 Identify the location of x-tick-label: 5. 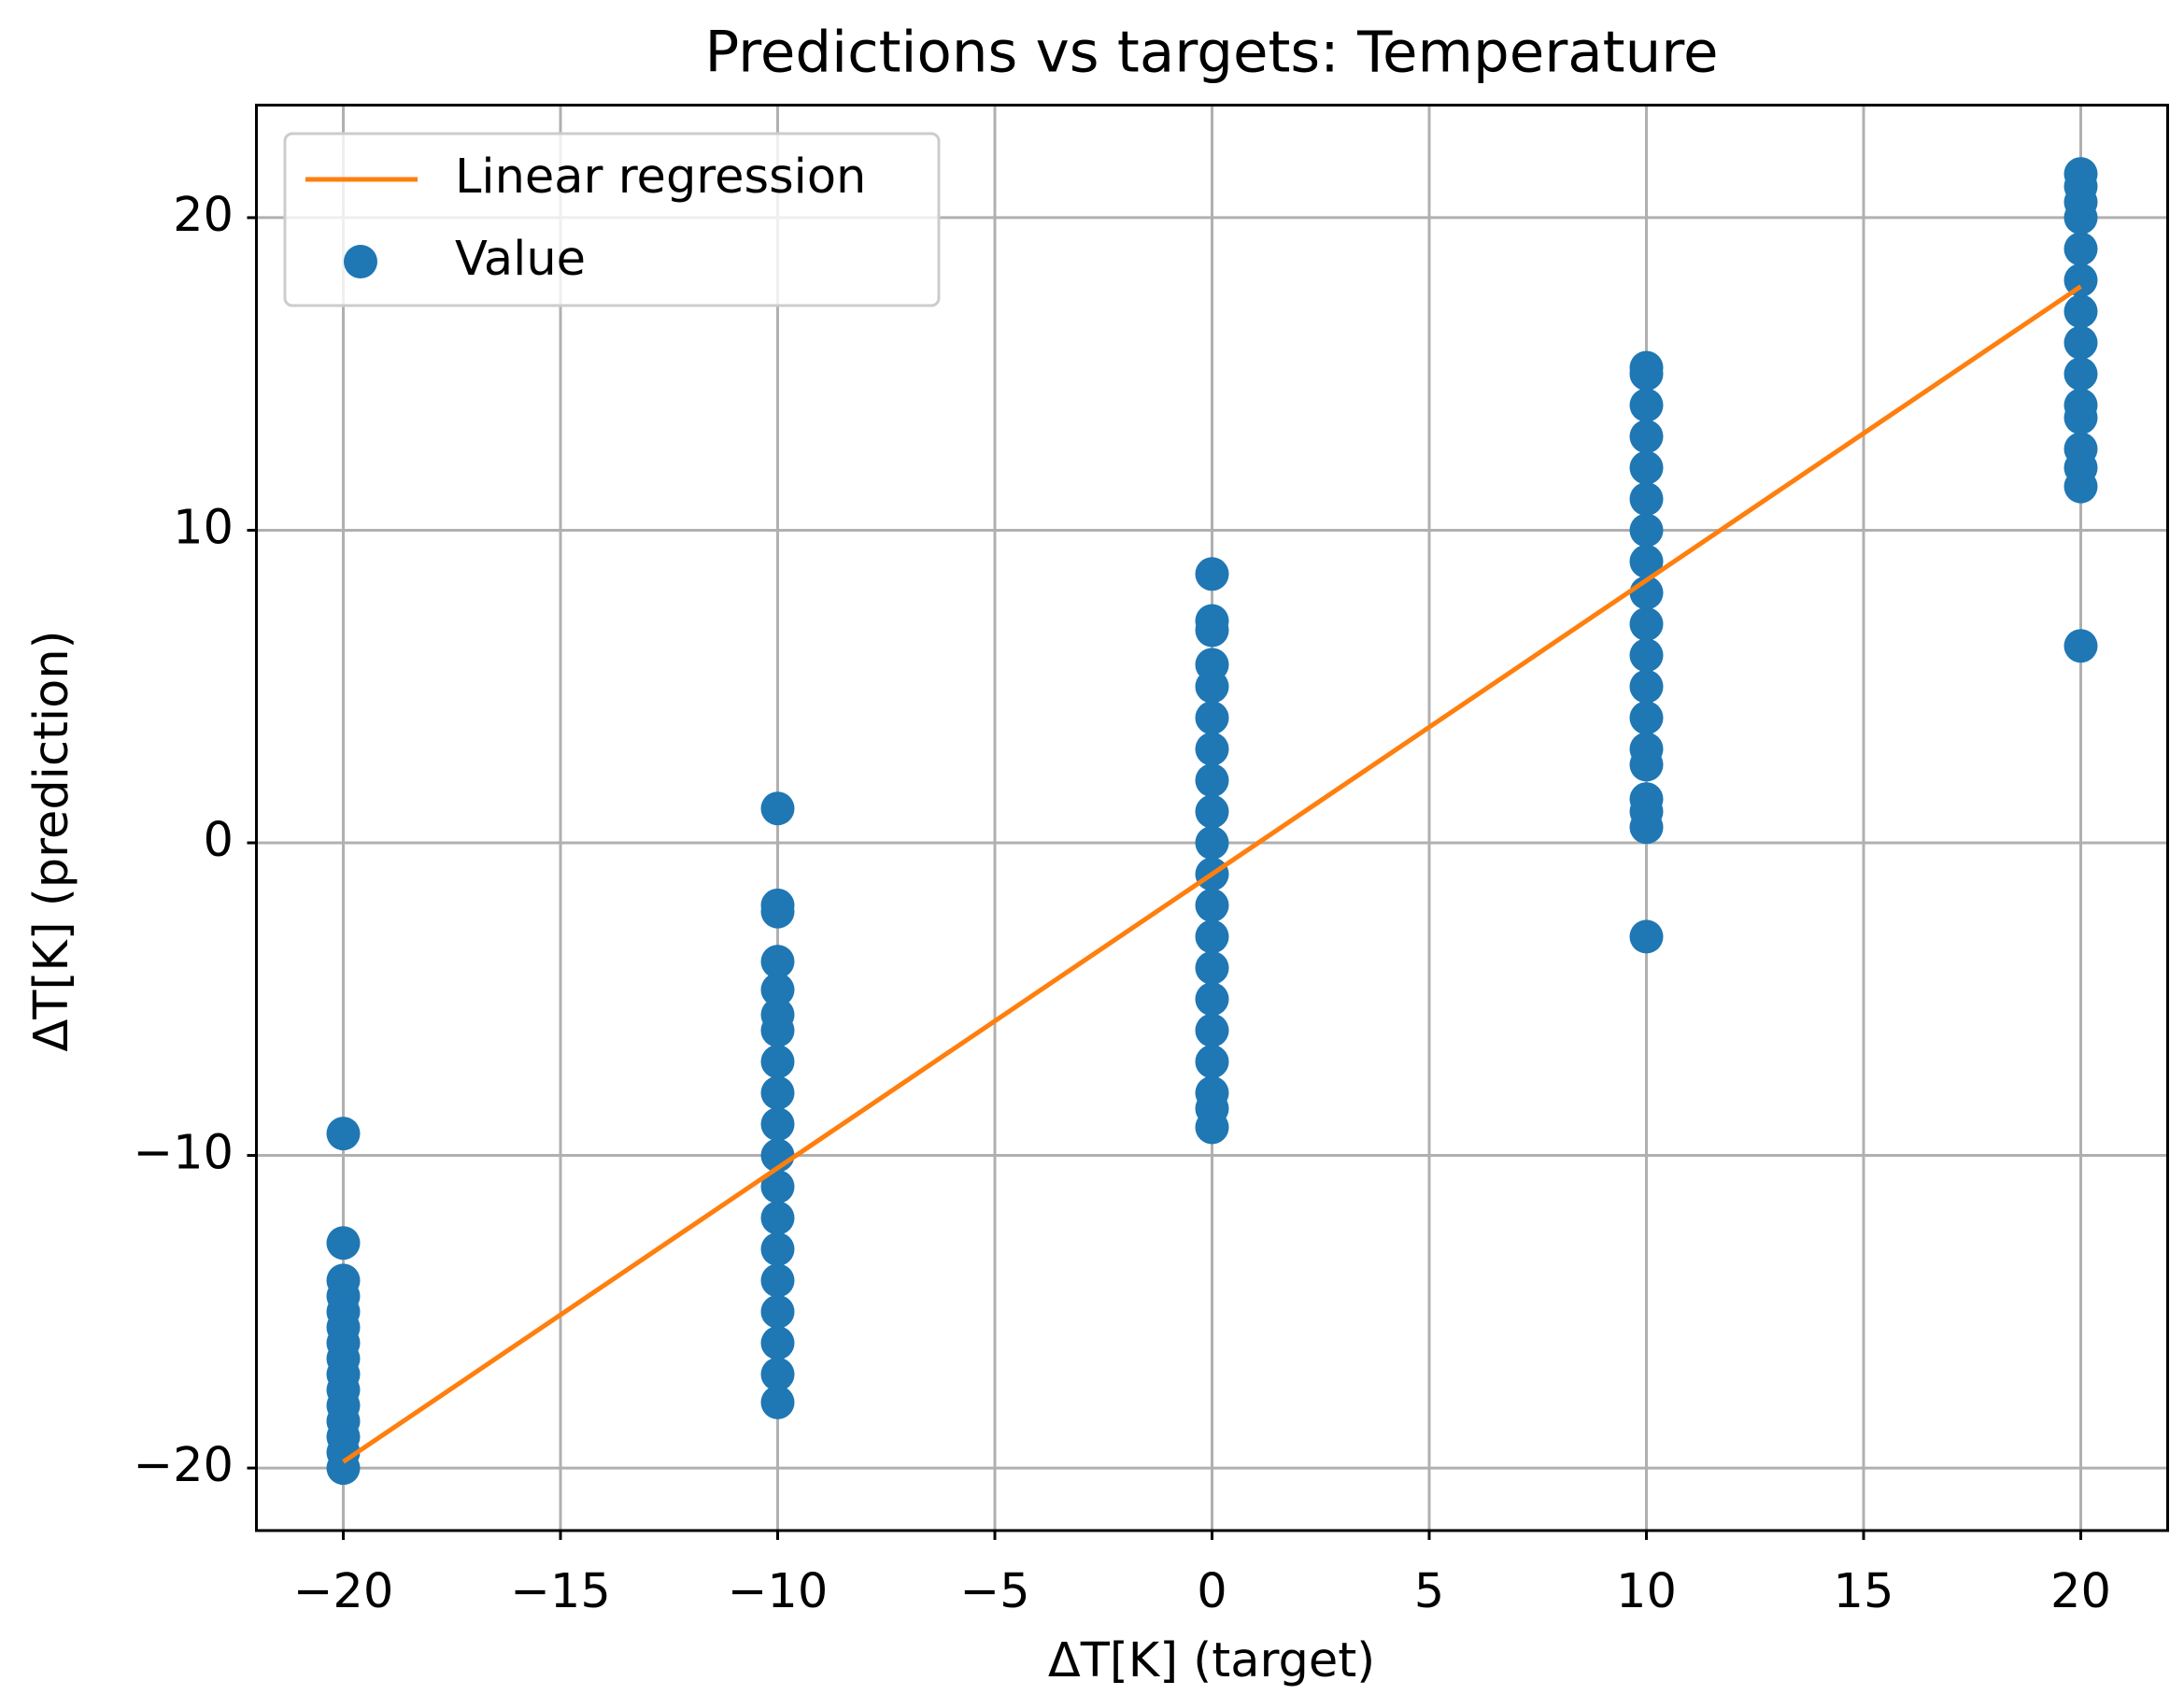
(1429, 1591).